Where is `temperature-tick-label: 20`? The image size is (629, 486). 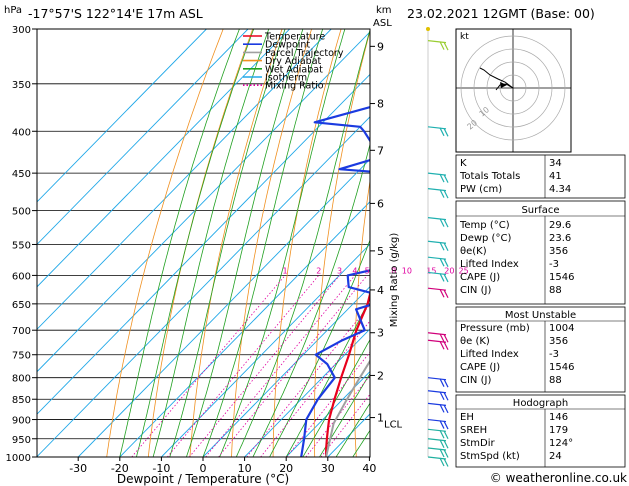
temperature-tick-label: 20 is located at coordinates (286, 468).